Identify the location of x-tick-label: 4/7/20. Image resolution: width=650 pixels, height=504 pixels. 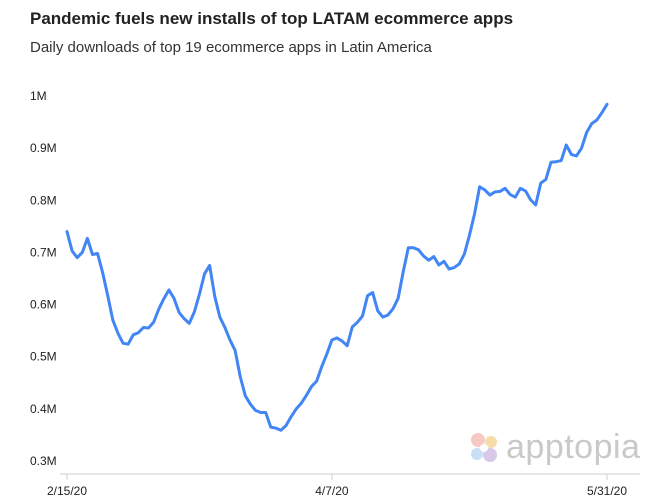
(332, 491).